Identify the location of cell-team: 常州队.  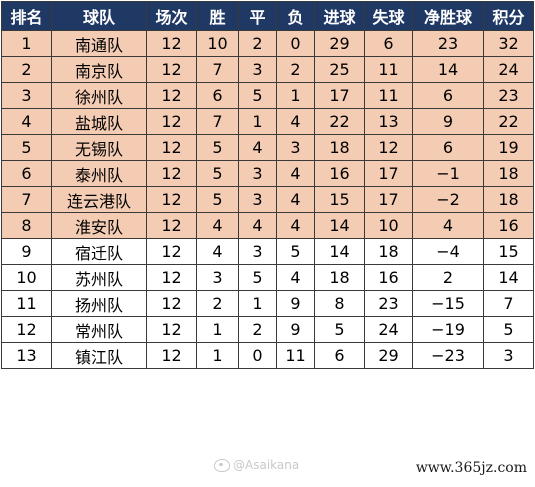
(99, 329).